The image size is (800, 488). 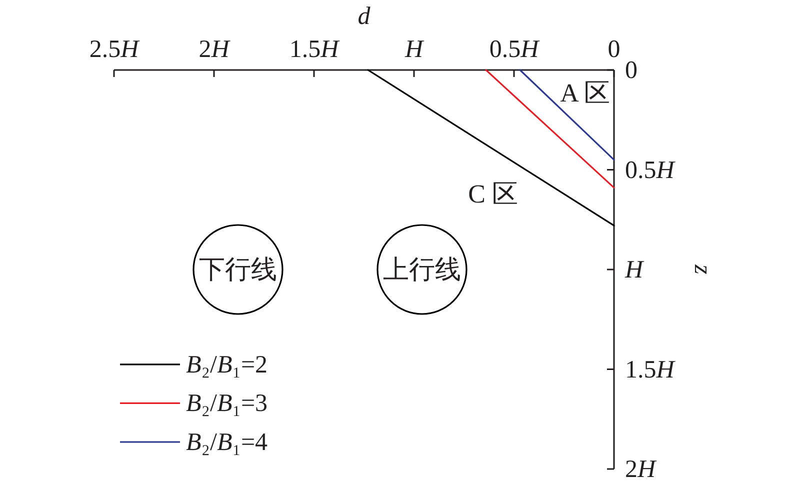 What do you see at coordinates (631, 70) in the screenshot?
I see `y-tick-label: 0` at bounding box center [631, 70].